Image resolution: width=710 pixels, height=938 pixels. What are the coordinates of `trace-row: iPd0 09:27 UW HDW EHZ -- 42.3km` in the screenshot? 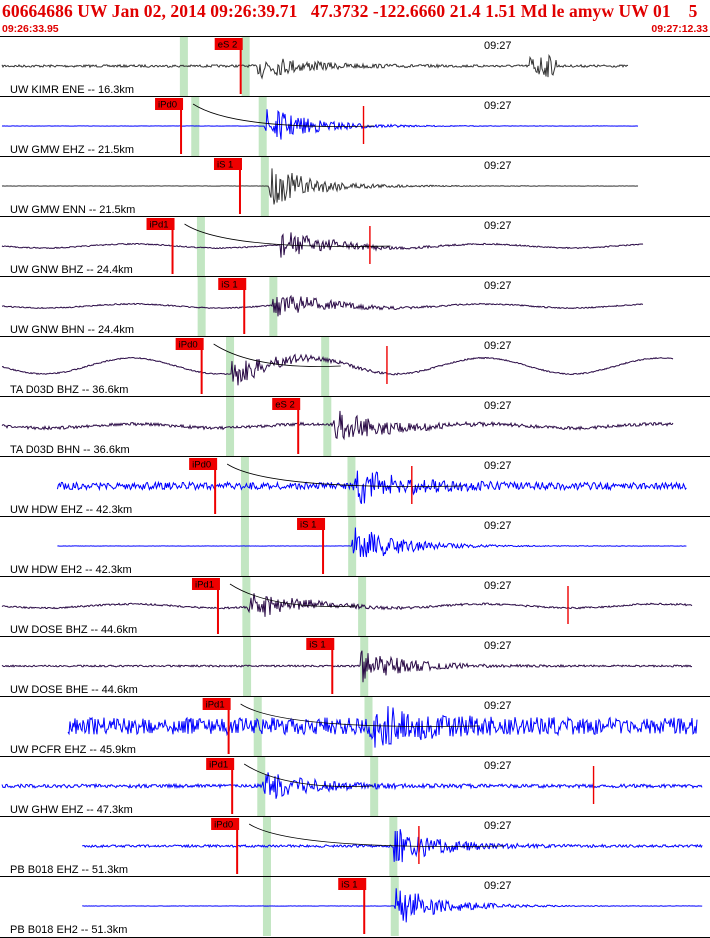 It's located at (355, 486).